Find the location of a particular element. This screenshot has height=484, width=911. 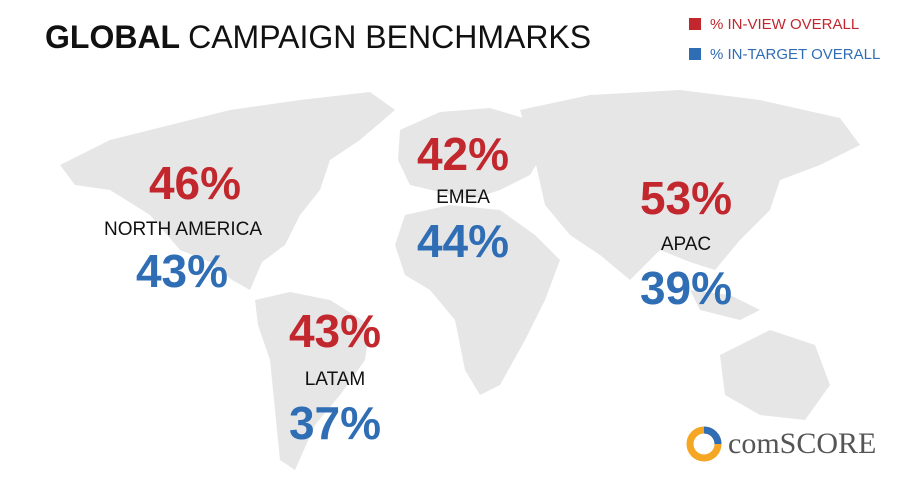

logo: comSCORE is located at coordinates (781, 444).